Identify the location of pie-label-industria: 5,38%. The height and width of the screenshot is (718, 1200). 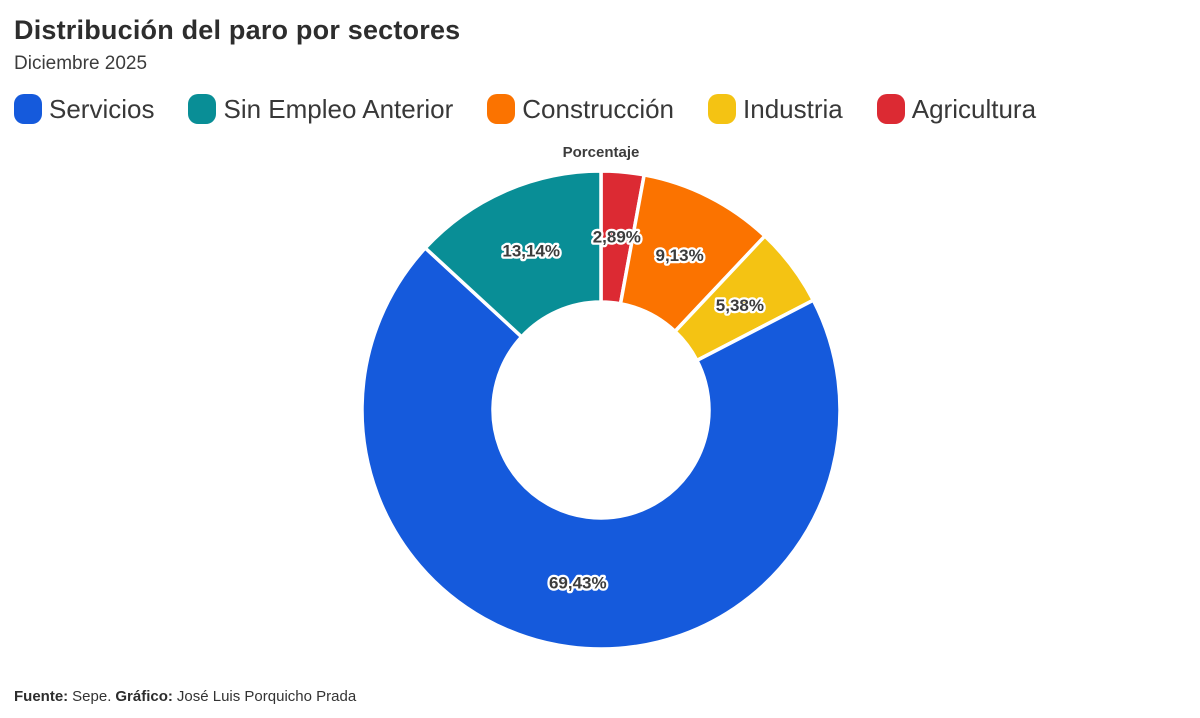
(740, 306).